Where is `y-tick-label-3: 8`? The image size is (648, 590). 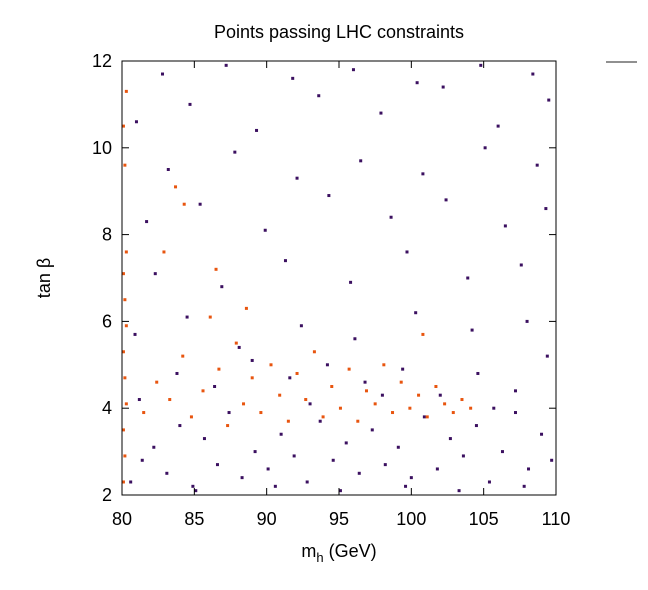
y-tick-label-3: 8 is located at coordinates (107, 235).